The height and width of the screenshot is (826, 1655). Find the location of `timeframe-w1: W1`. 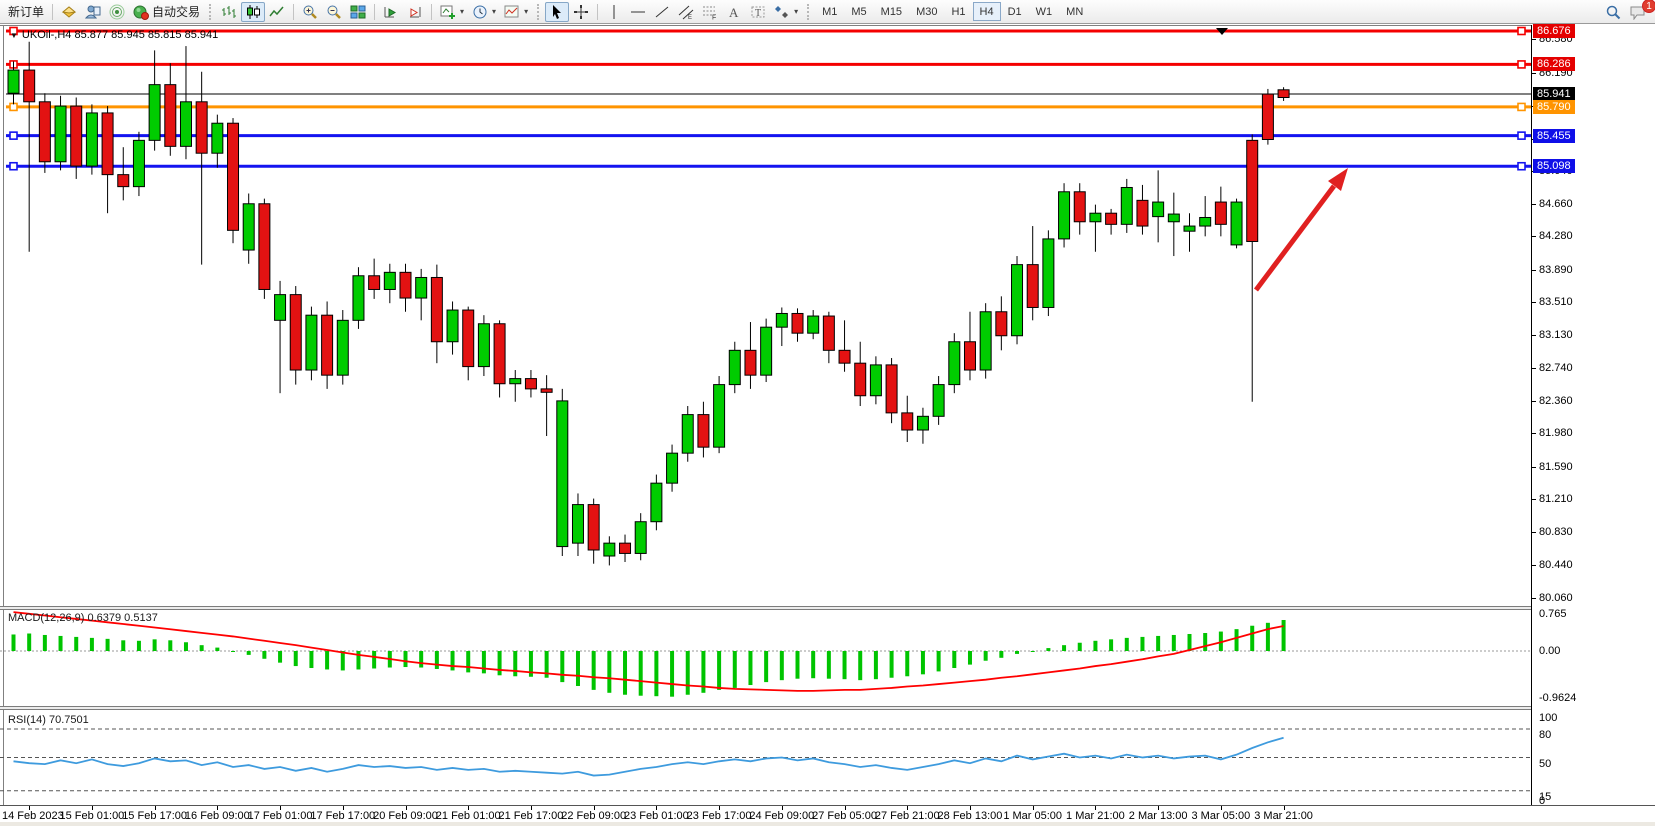

timeframe-w1: W1 is located at coordinates (1044, 11).